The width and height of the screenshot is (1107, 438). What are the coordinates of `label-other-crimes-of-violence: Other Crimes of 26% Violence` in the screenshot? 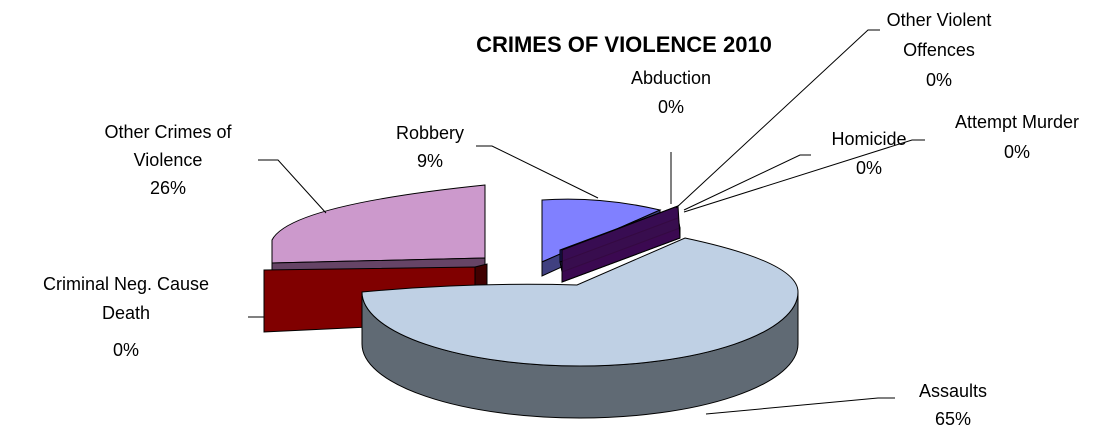 It's located at (168, 160).